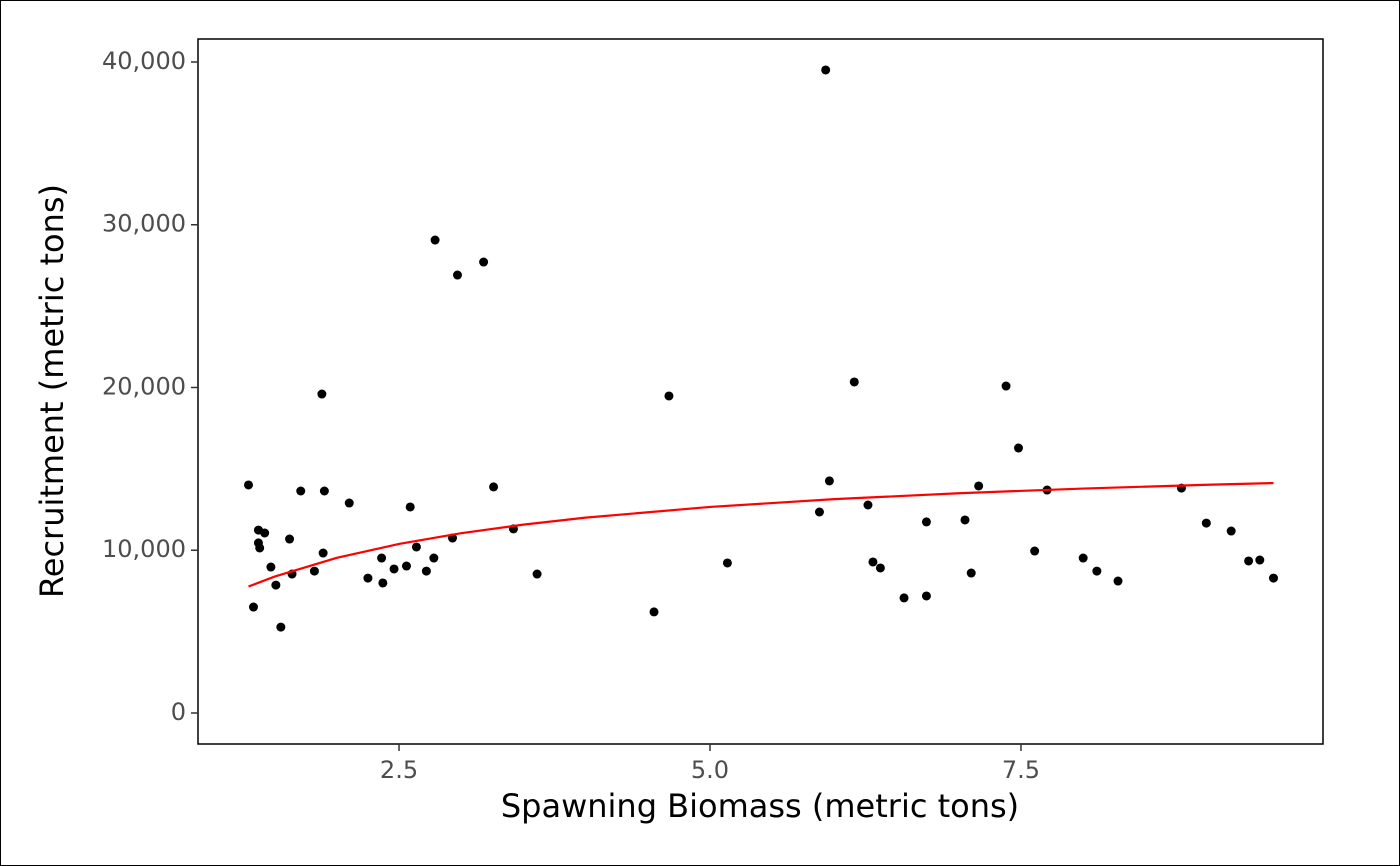  I want to click on y-tick-label: 20,000, so click(144, 386).